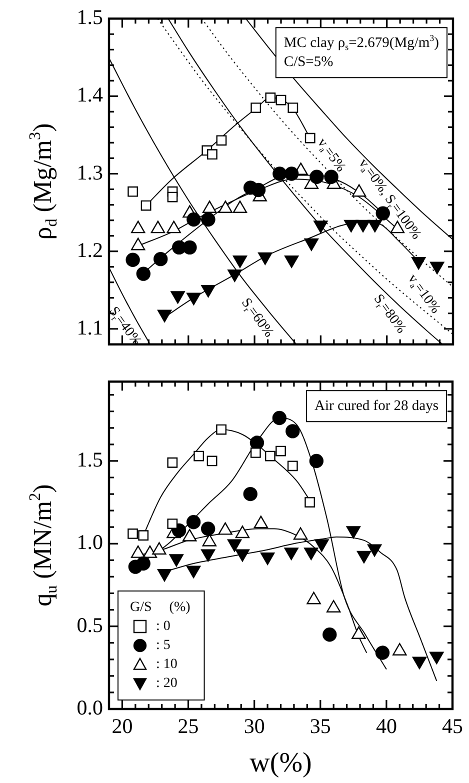 The width and height of the screenshot is (469, 783). I want to click on x-axis-title: w(%), so click(281, 762).